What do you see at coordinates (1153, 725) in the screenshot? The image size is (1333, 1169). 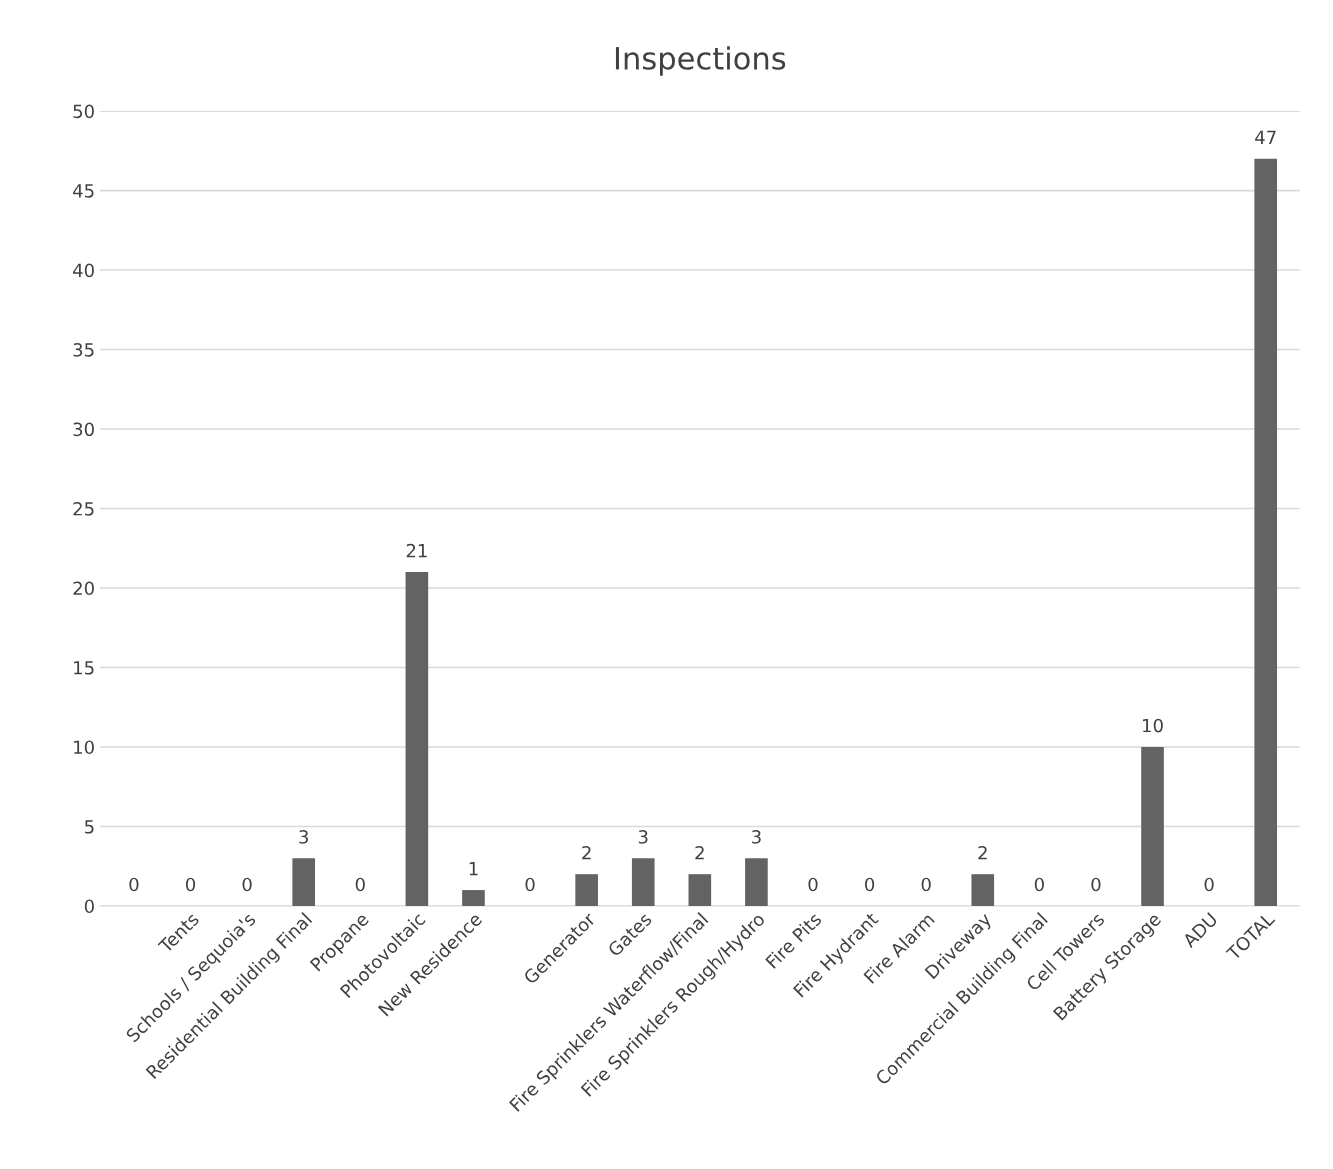 I see `data-label: 10` at bounding box center [1153, 725].